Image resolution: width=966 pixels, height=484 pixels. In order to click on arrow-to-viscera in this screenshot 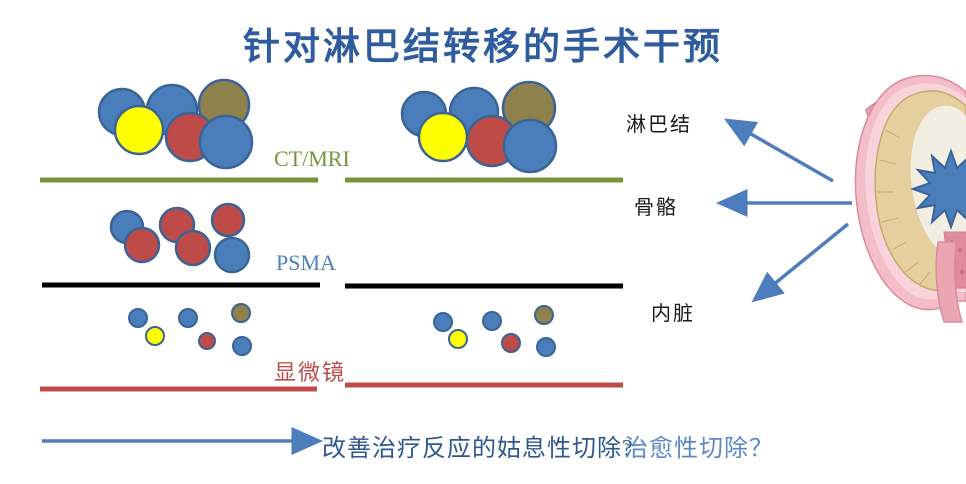, I will do `click(800, 262)`.